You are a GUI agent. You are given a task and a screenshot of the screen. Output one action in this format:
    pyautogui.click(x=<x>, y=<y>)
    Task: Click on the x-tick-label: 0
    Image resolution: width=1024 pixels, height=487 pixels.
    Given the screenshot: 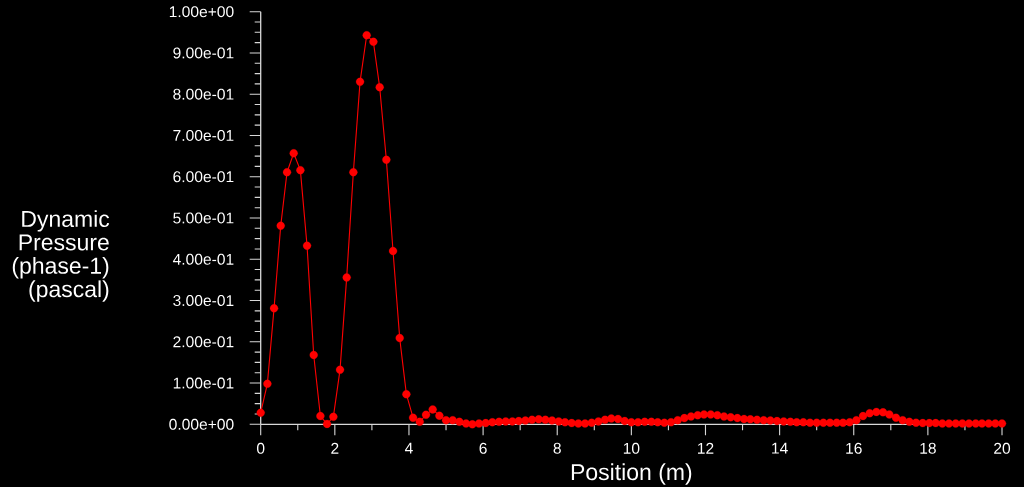 What is the action you would take?
    pyautogui.click(x=260, y=448)
    